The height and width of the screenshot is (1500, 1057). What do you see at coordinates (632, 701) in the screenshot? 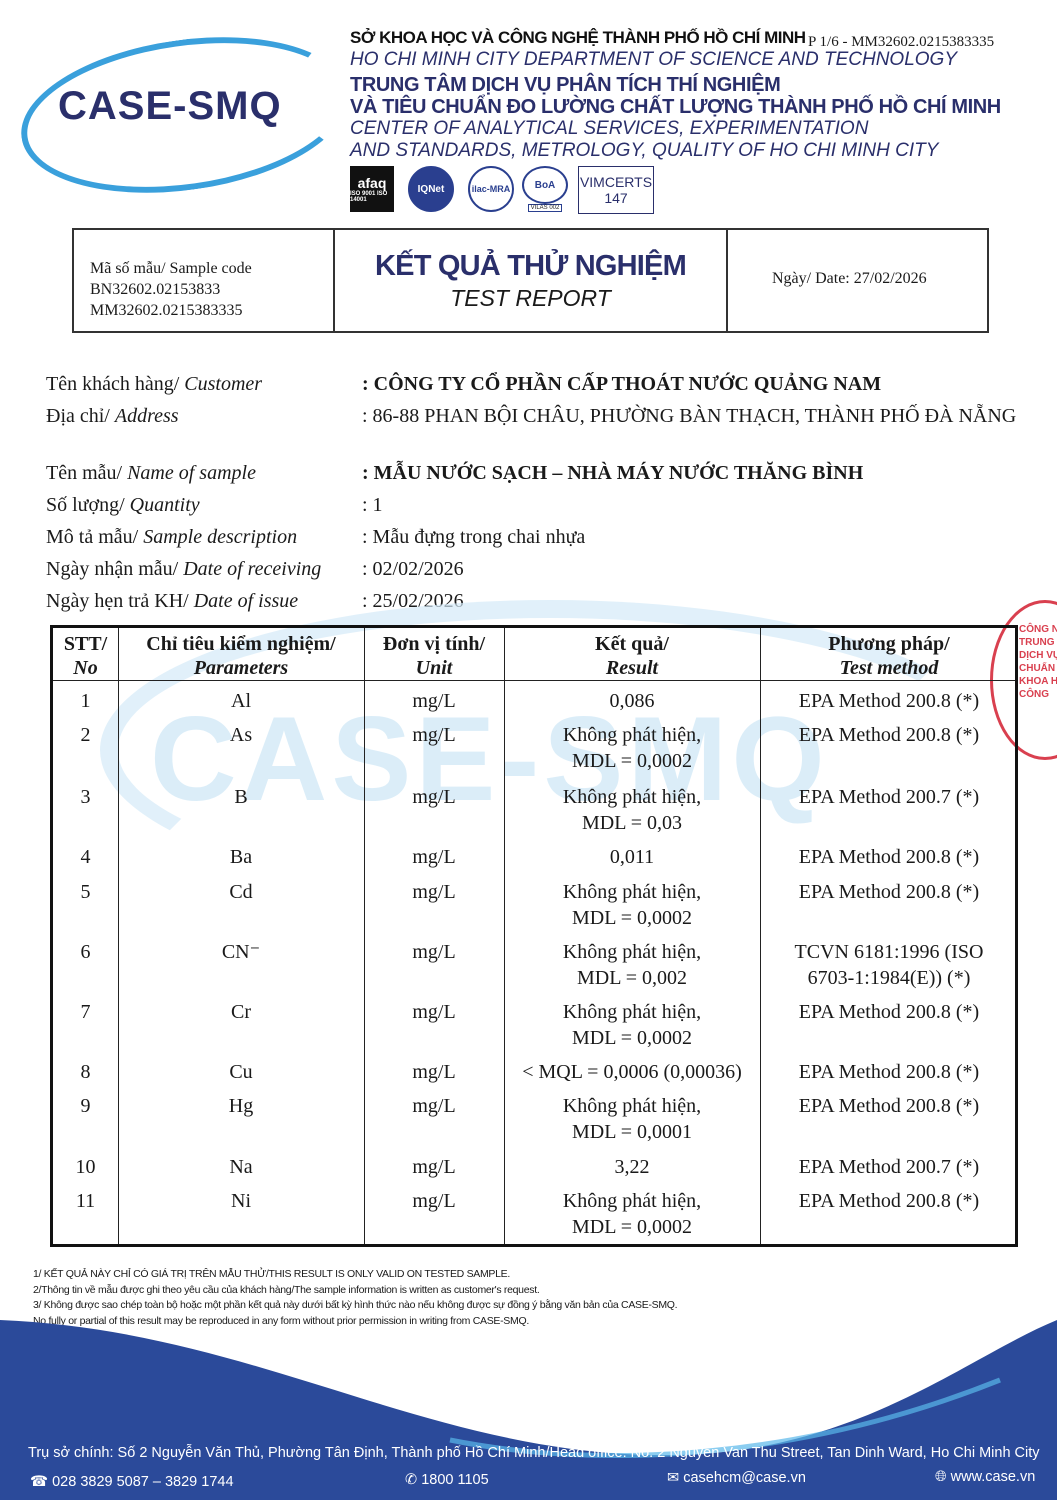
I see `cell-result: 0,086` at bounding box center [632, 701].